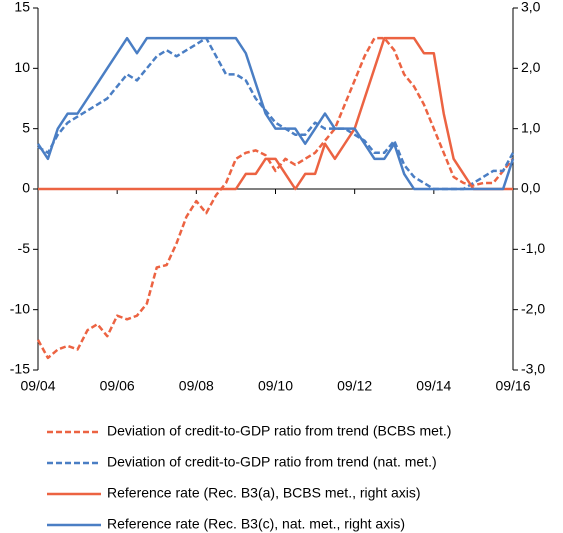 This screenshot has height=533, width=563. Describe the element at coordinates (37, 386) in the screenshot. I see `x-tick-label: 09/04` at that location.